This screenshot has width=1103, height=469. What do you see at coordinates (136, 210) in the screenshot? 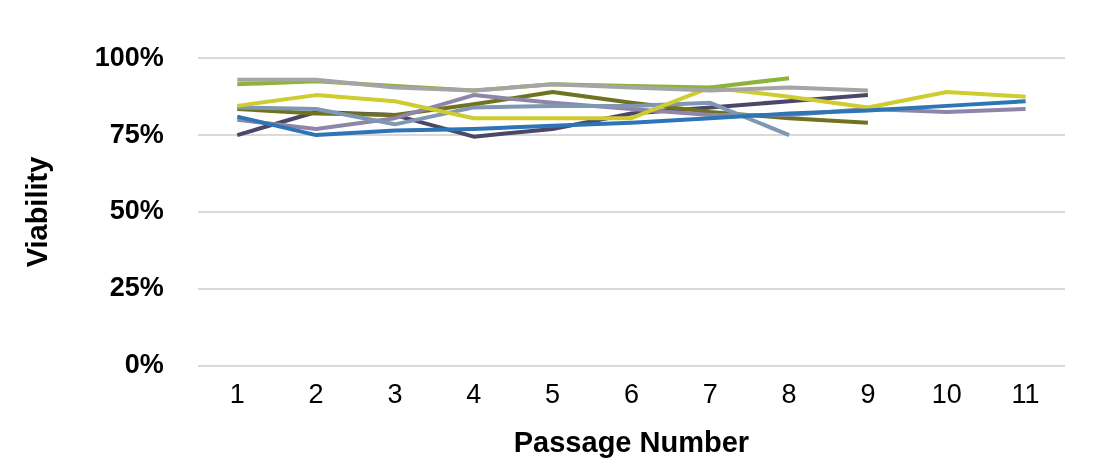
I see `y-tick-label: 50%` at bounding box center [136, 210].